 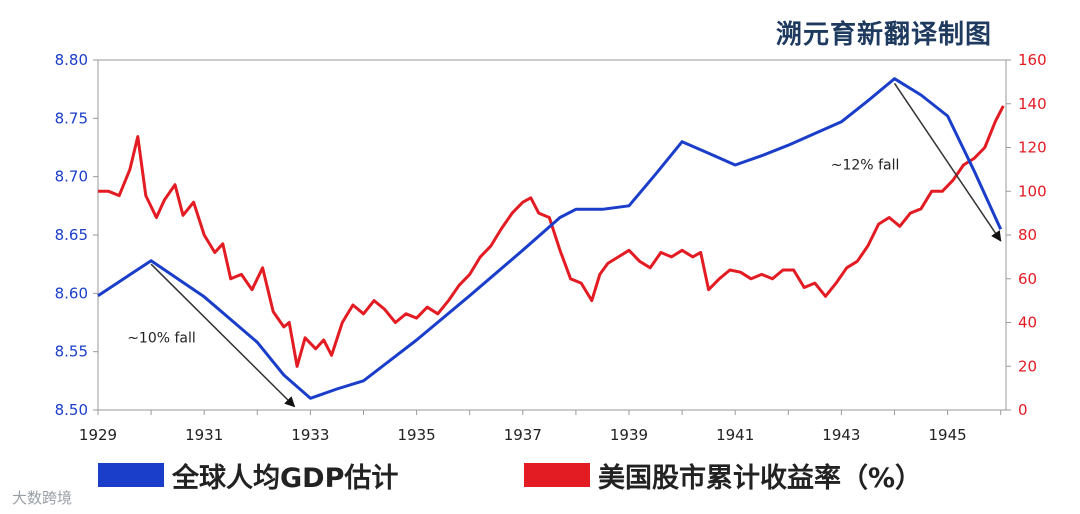 I want to click on x-axis-ticks: 1929 1931 1933 1935 1937 1939 1941 1943 1945, so click(x=540, y=427).